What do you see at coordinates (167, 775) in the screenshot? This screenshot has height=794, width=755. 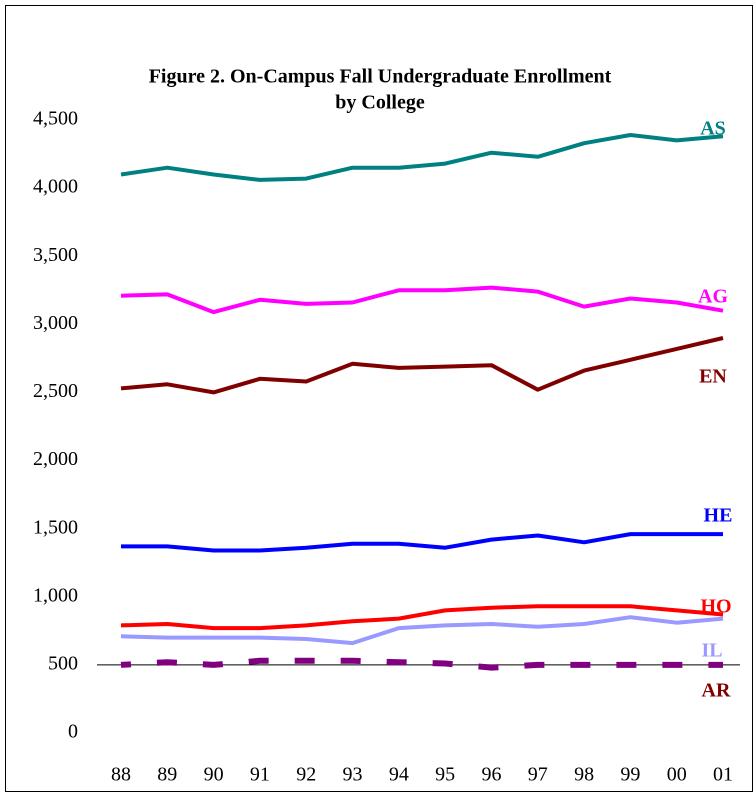 I see `x-tick-label: 89` at bounding box center [167, 775].